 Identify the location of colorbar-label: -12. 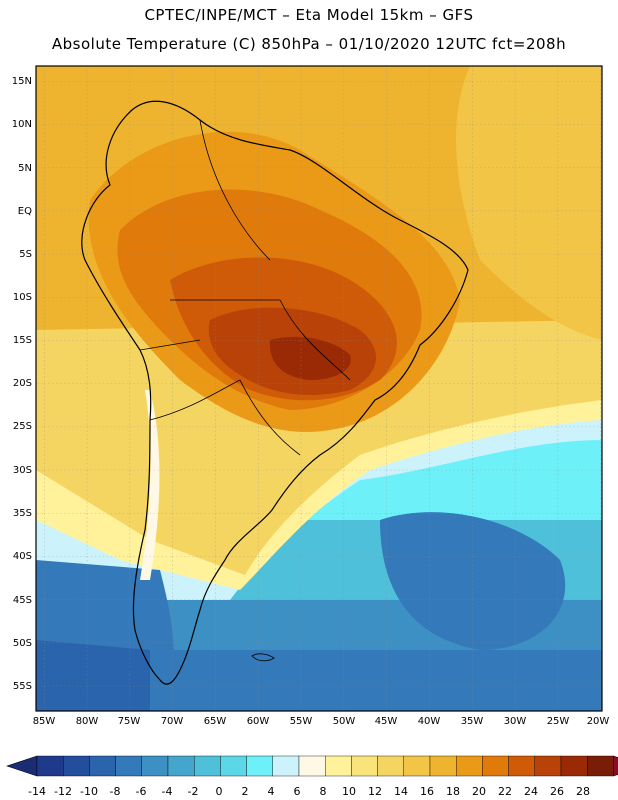
(63, 791).